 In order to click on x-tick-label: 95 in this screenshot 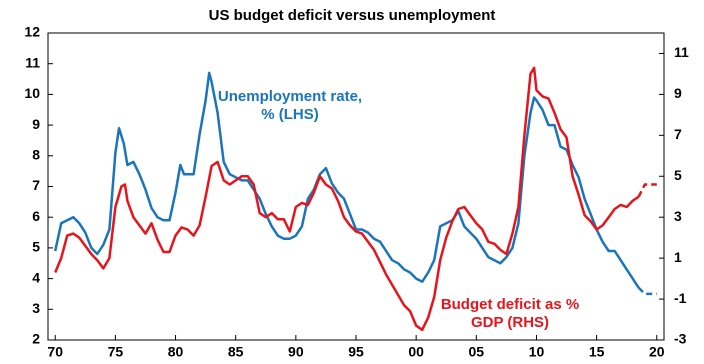, I will do `click(356, 352)`.